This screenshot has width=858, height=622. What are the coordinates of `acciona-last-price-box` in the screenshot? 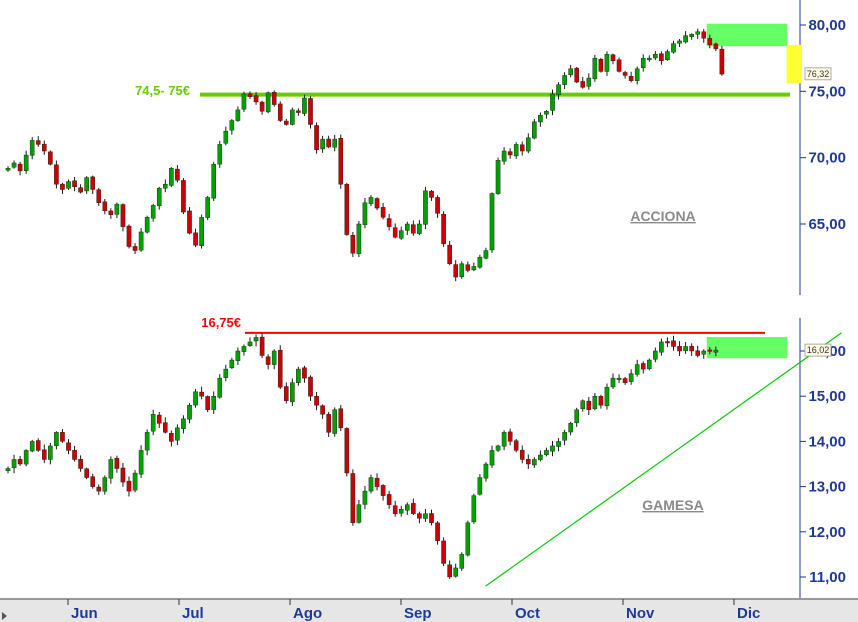 It's located at (818, 74).